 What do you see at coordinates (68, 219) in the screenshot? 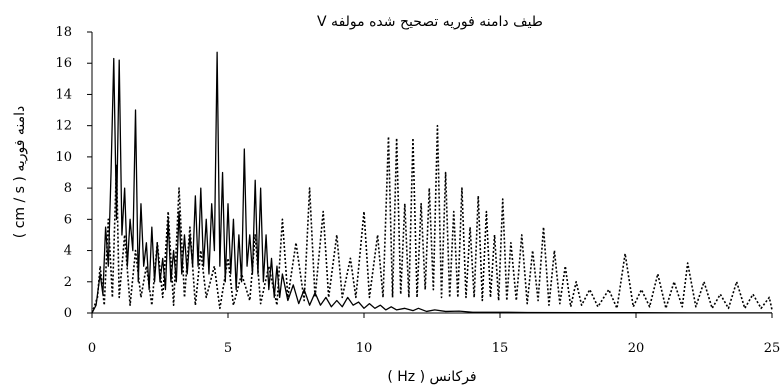
I see `y-tick-label: 6` at bounding box center [68, 219].